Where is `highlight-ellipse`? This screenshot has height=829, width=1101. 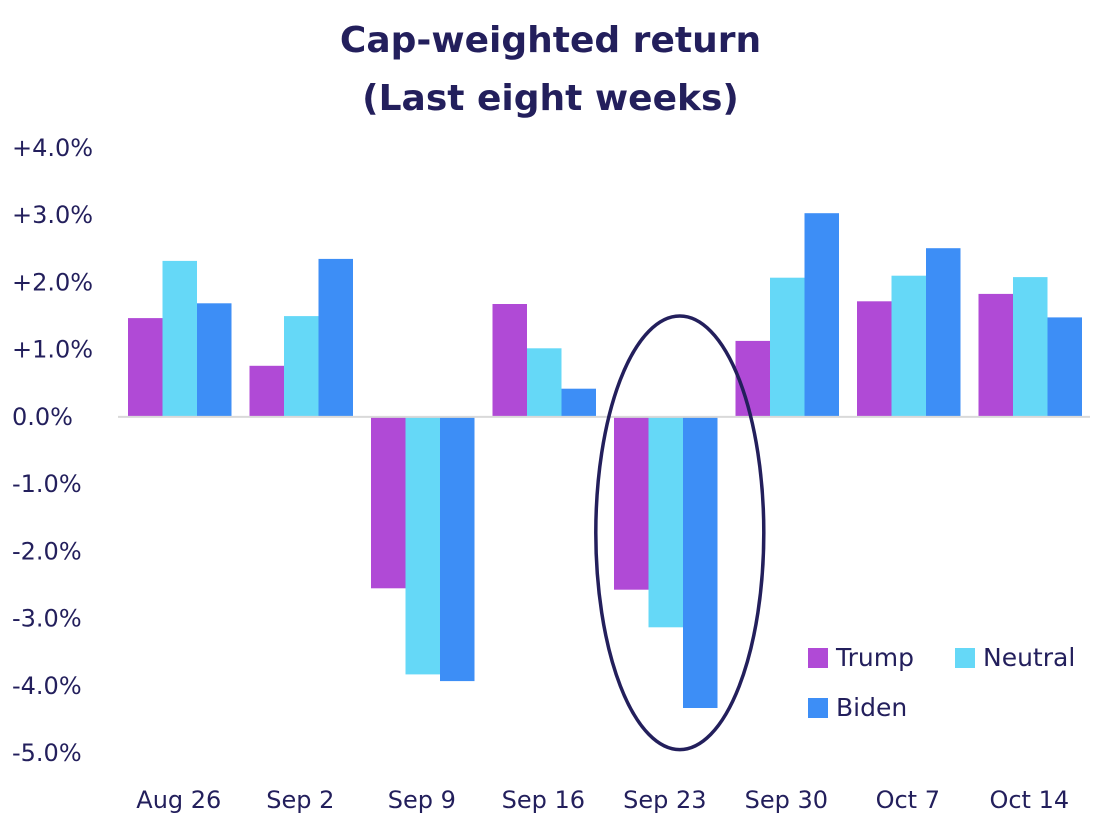 highlight-ellipse is located at coordinates (680, 533).